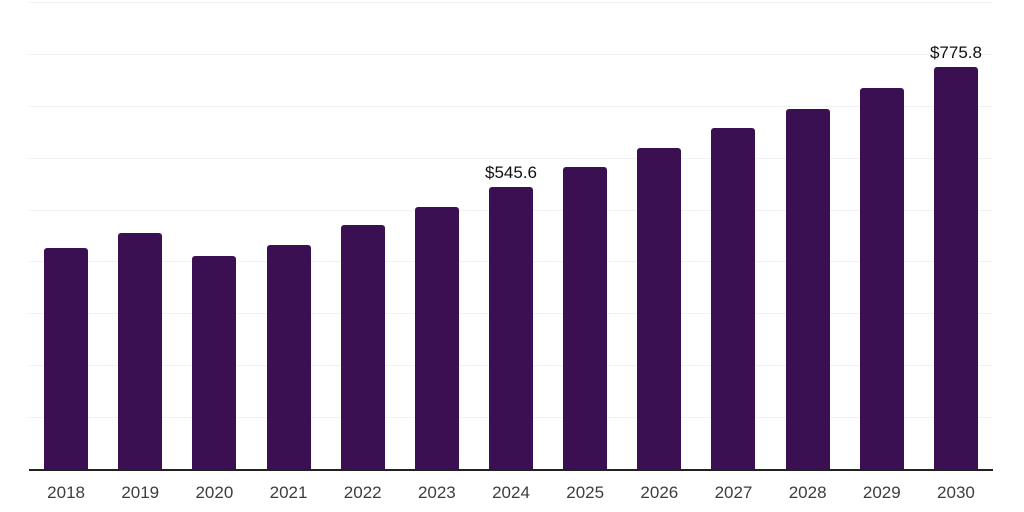 Image resolution: width=1024 pixels, height=512 pixels. Describe the element at coordinates (511, 328) in the screenshot. I see `bar-2024` at that location.